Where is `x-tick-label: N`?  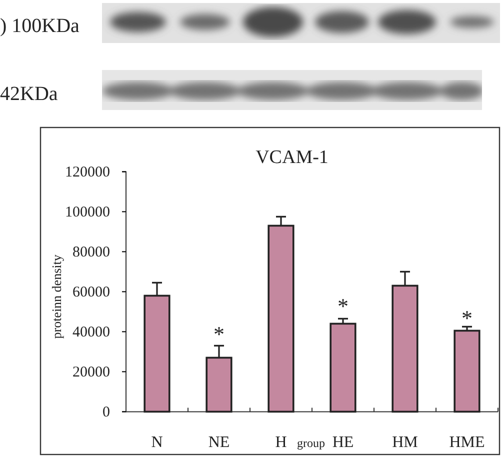 x-tick-label: N is located at coordinates (157, 442).